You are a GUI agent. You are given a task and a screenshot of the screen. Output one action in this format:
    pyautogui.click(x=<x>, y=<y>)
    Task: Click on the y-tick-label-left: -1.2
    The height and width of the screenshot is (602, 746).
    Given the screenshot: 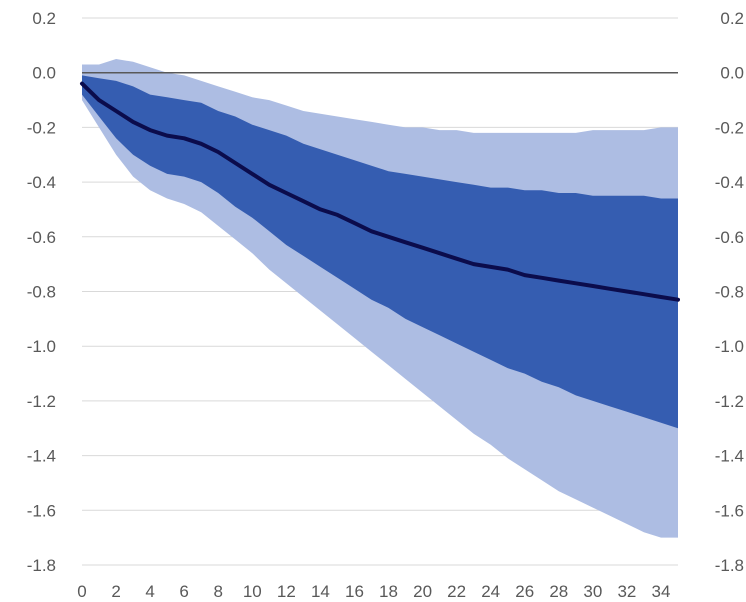 What is the action you would take?
    pyautogui.click(x=41, y=401)
    